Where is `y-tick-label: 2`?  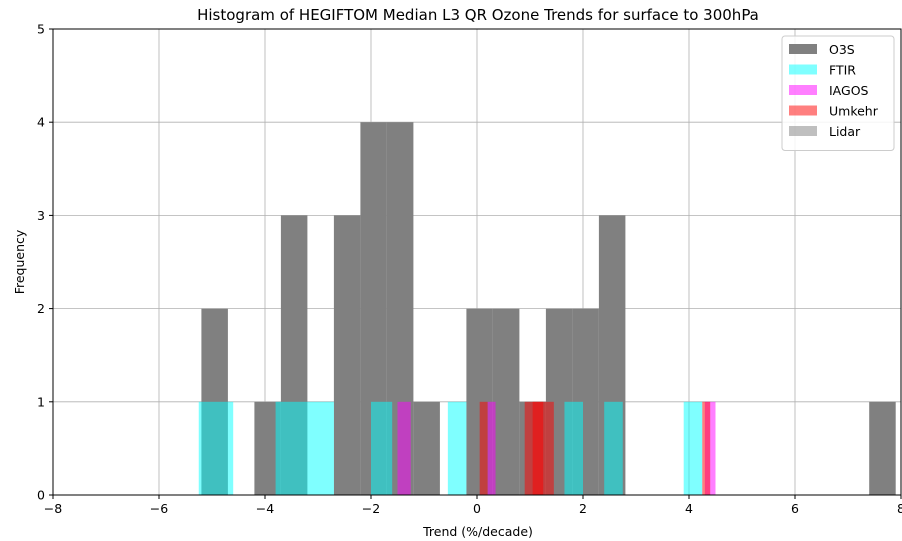 y-tick-label: 2 is located at coordinates (41, 308).